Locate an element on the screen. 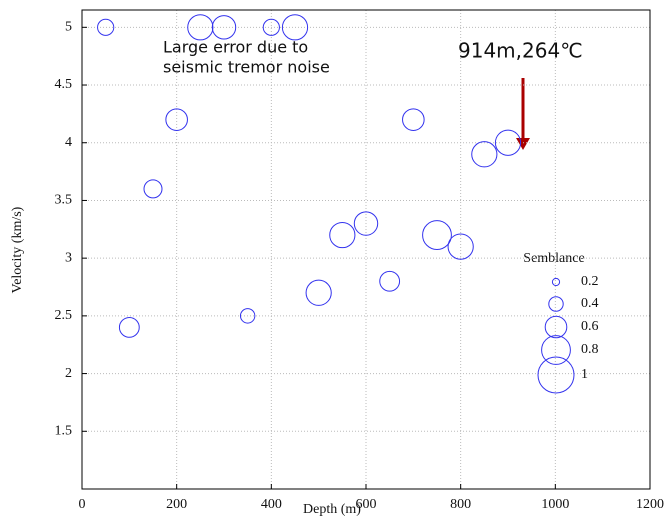 This screenshot has width=670, height=520. y-axis-label: Velocity (km/s) is located at coordinates (17, 249).